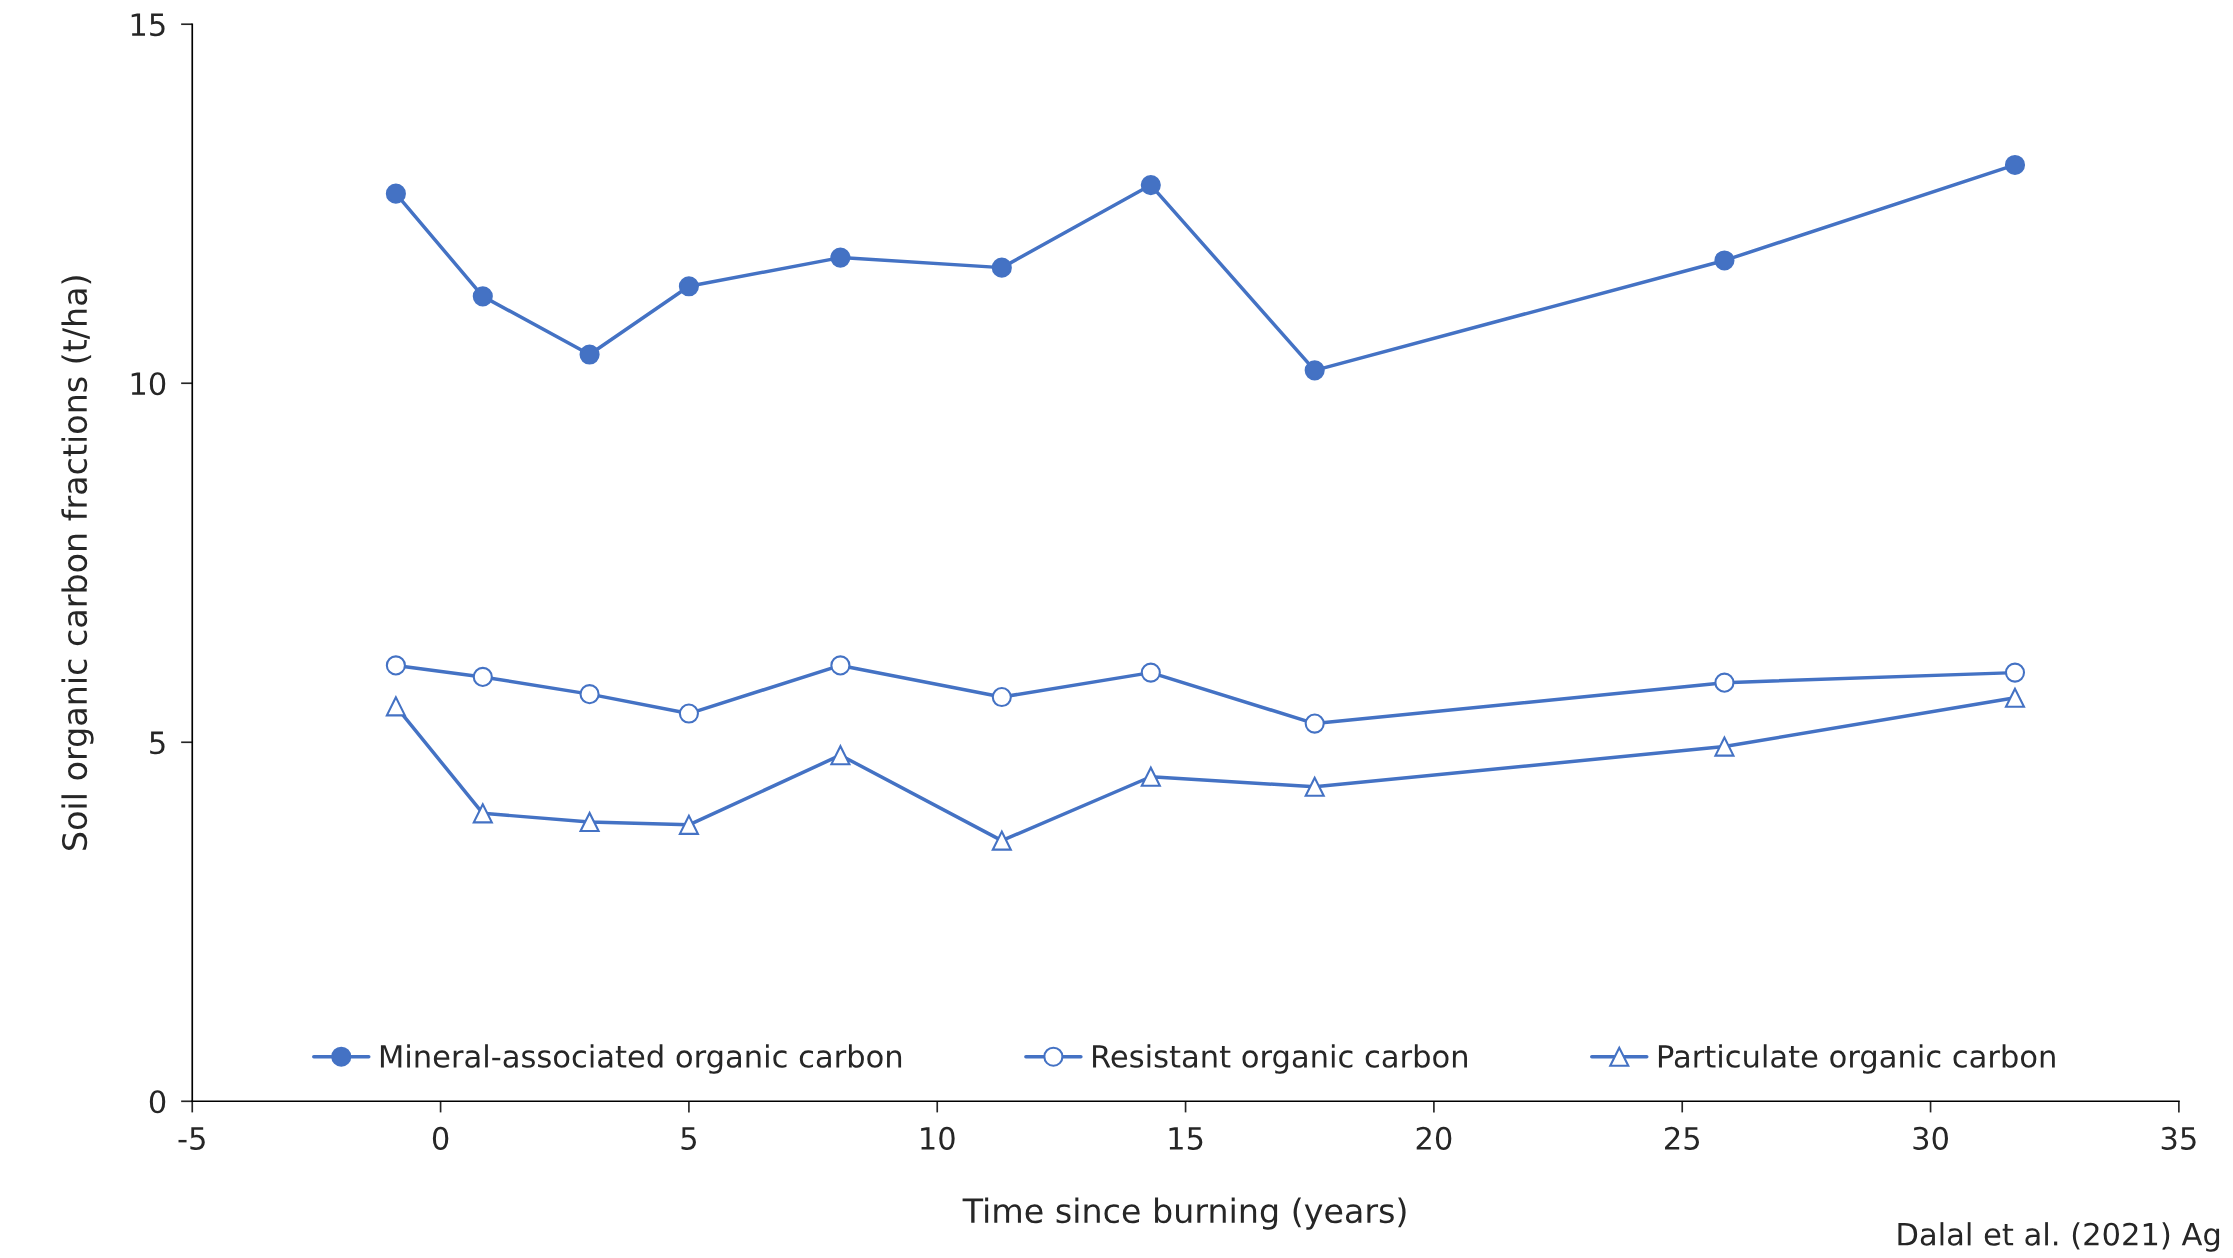  I want to click on x-tick-label: 10, so click(938, 1138).